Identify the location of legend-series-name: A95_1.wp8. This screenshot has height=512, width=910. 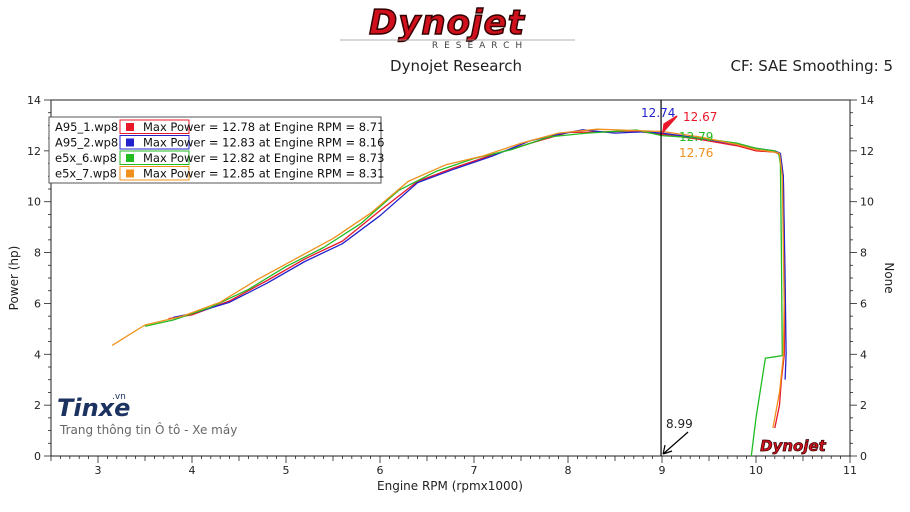
(86, 127).